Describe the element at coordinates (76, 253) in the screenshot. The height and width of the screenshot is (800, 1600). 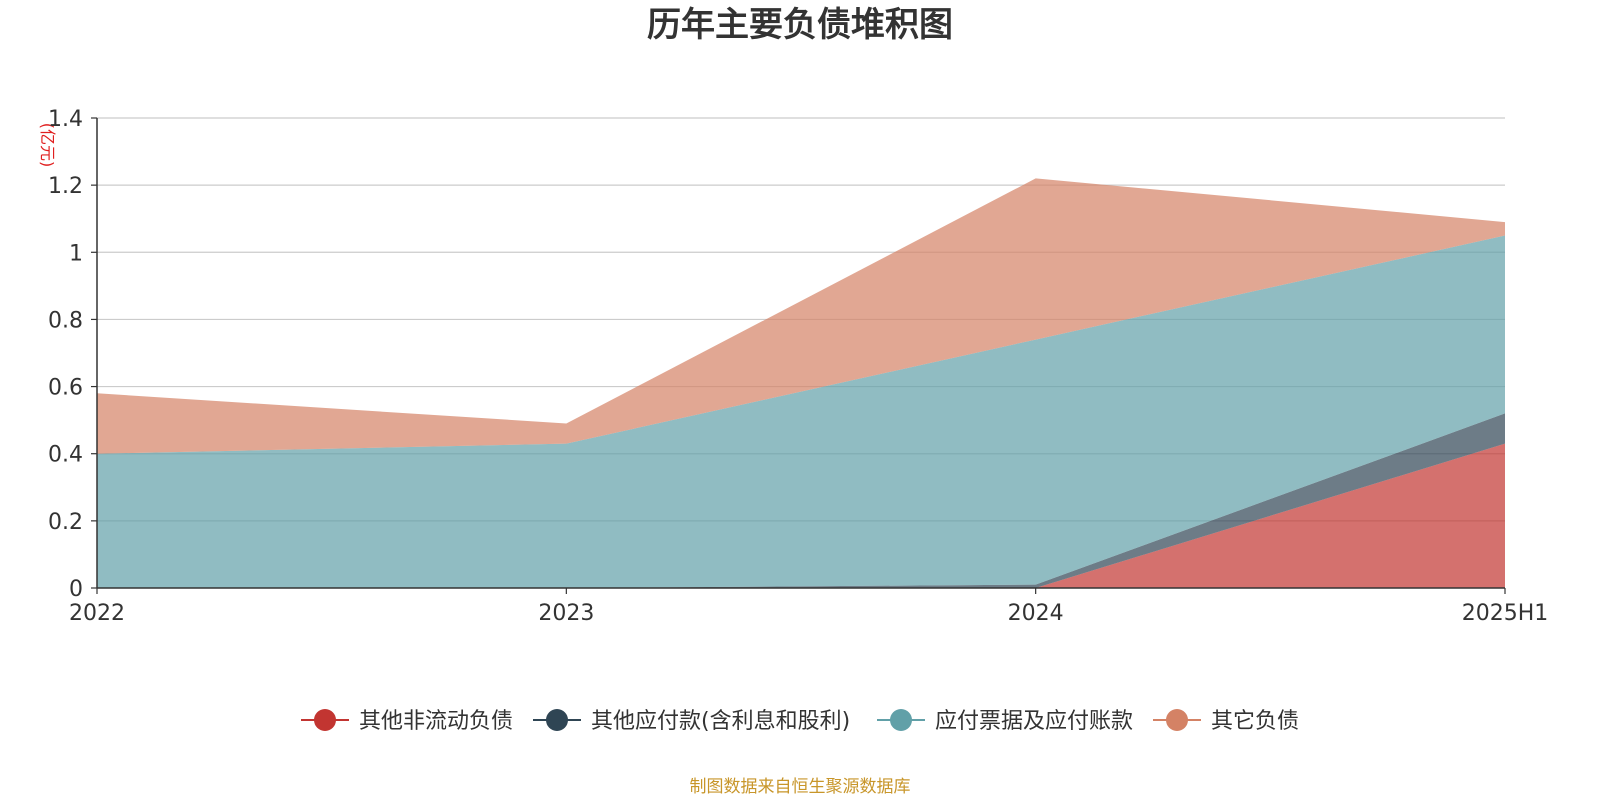
I see `y-tick-label: 1` at that location.